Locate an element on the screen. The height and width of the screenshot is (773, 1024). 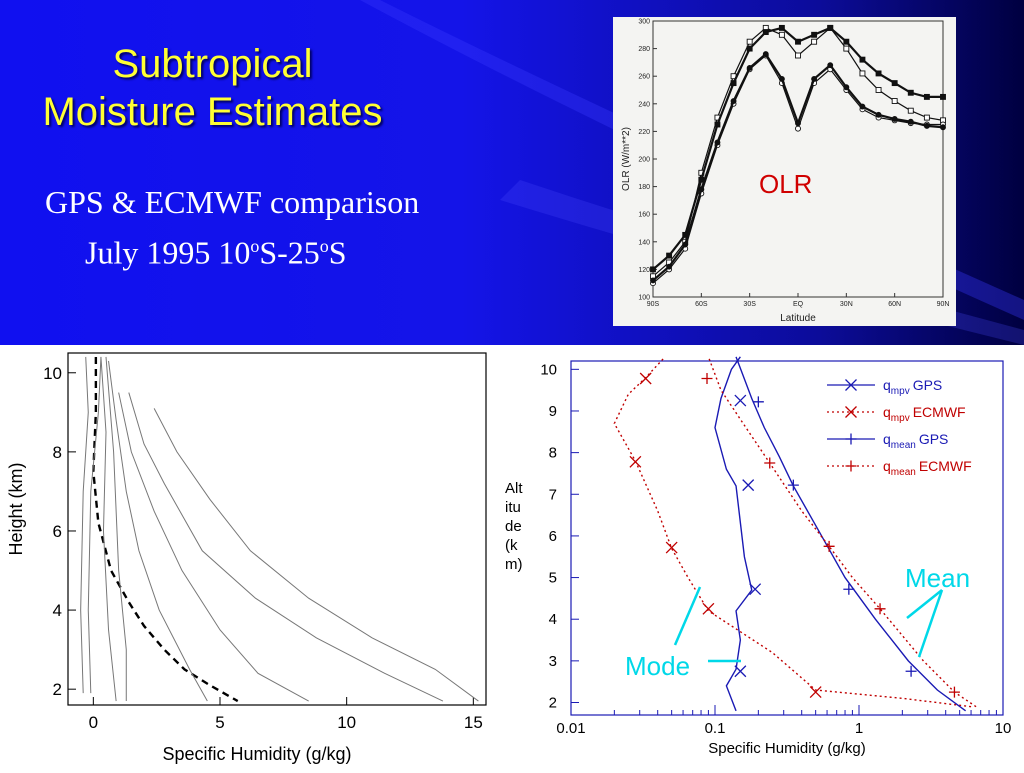
left-y-tick-label: 8 is located at coordinates (57, 452).